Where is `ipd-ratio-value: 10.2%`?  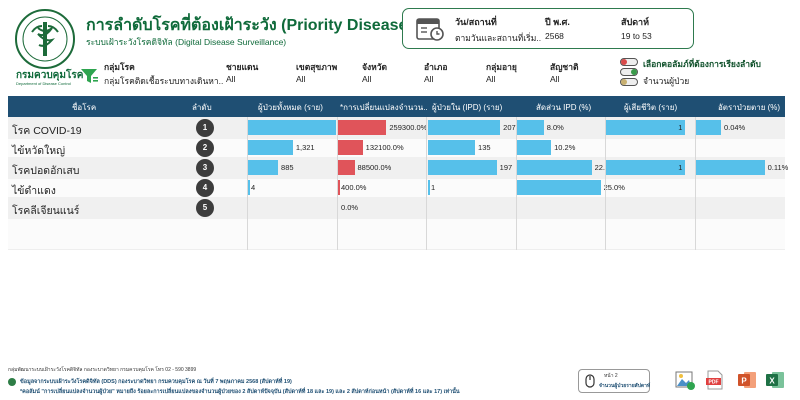 ipd-ratio-value: 10.2% is located at coordinates (565, 147).